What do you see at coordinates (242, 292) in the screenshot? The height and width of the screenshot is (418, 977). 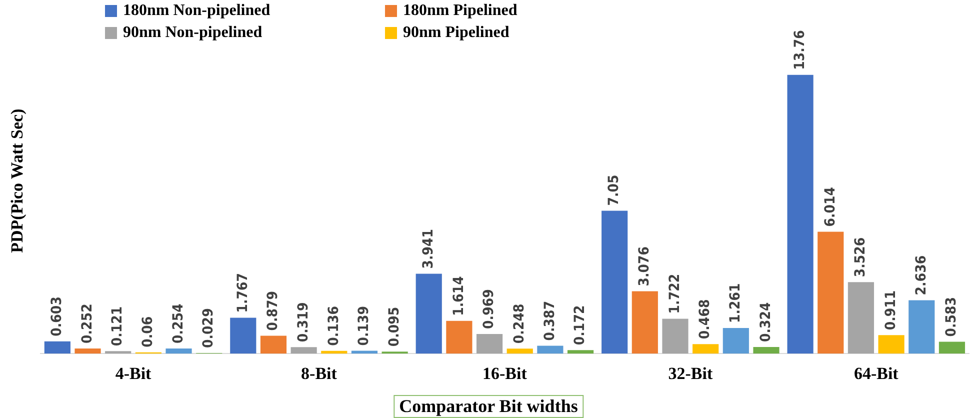 I see `data-label: 1.767` at bounding box center [242, 292].